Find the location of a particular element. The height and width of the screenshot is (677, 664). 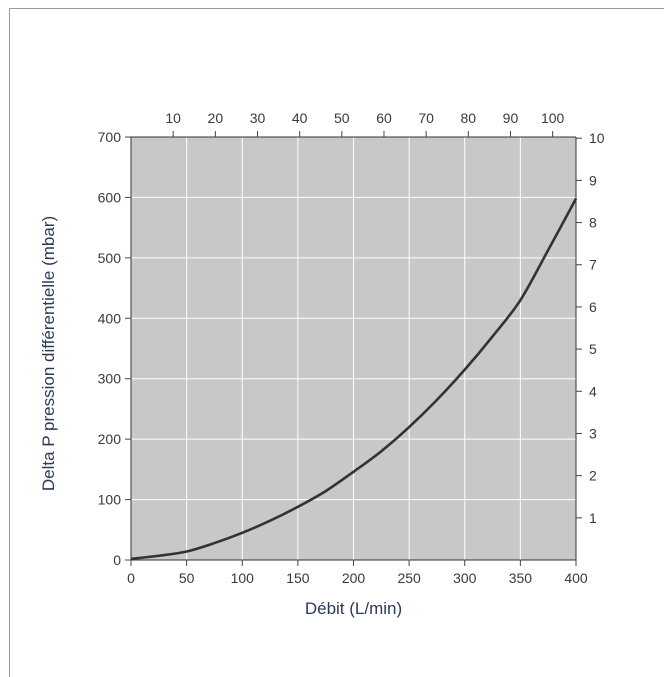

top-tick-label: 60 is located at coordinates (384, 118).